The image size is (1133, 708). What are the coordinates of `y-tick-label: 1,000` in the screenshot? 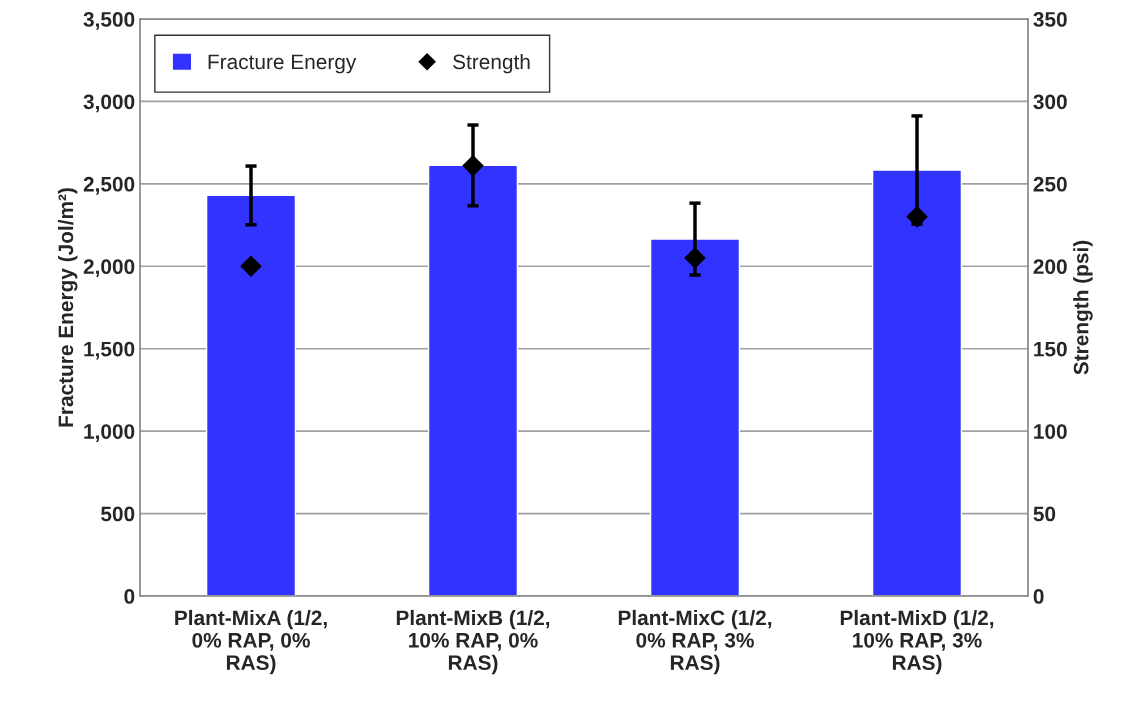 It's located at (109, 433).